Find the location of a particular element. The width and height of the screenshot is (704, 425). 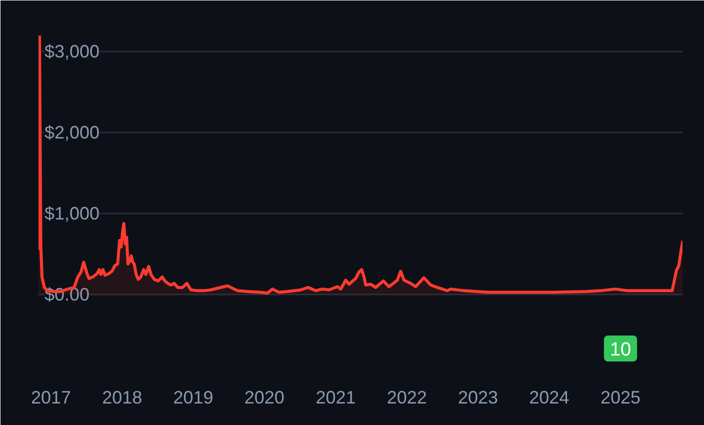

x-tick-label: 2022 is located at coordinates (406, 398).